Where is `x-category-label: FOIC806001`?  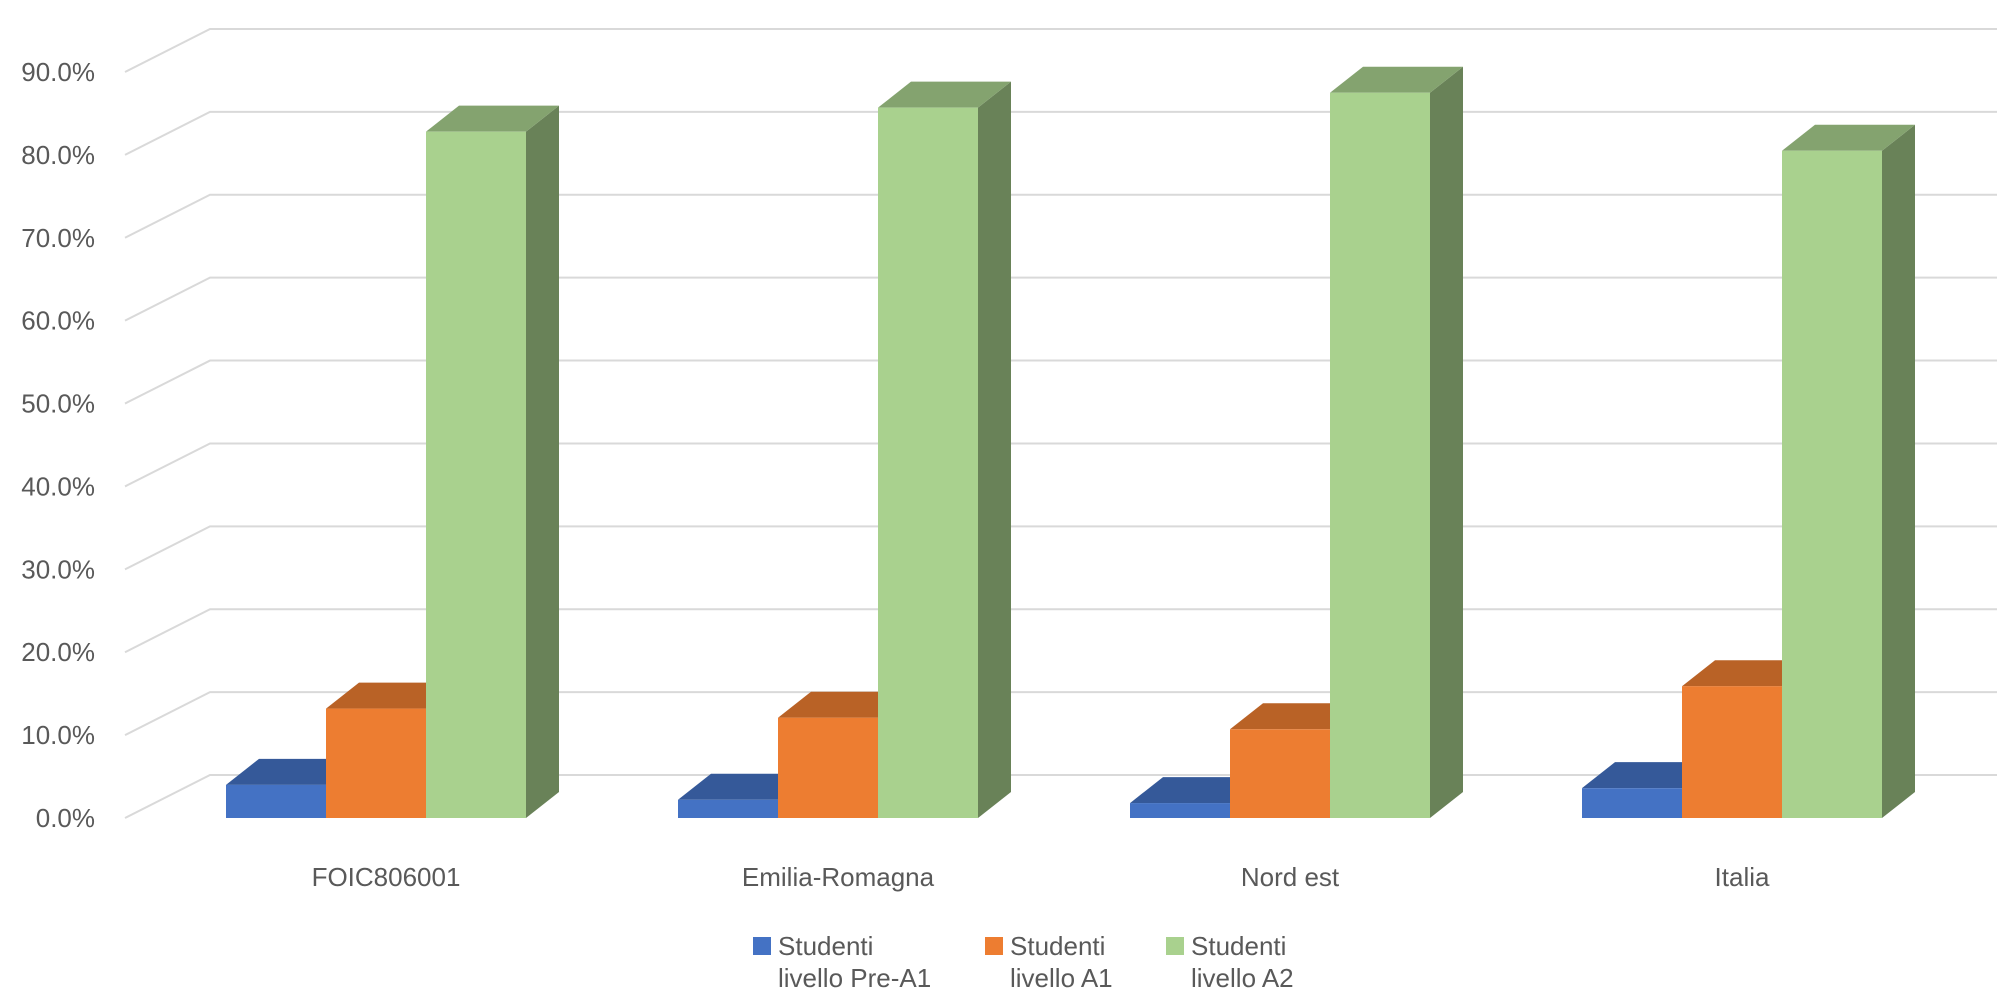 x-category-label: FOIC806001 is located at coordinates (386, 877).